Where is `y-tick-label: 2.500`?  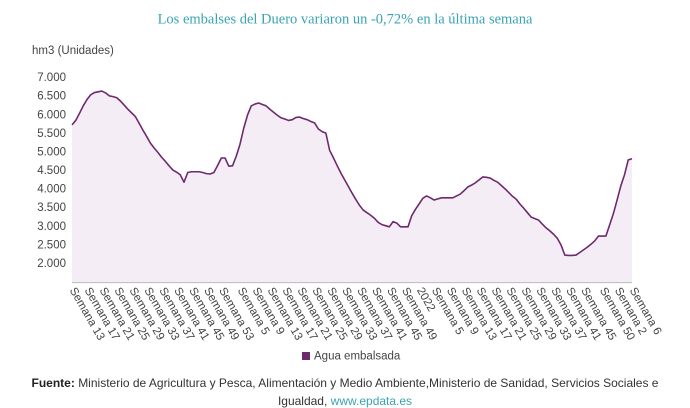
y-tick-label: 2.500 is located at coordinates (51, 245).